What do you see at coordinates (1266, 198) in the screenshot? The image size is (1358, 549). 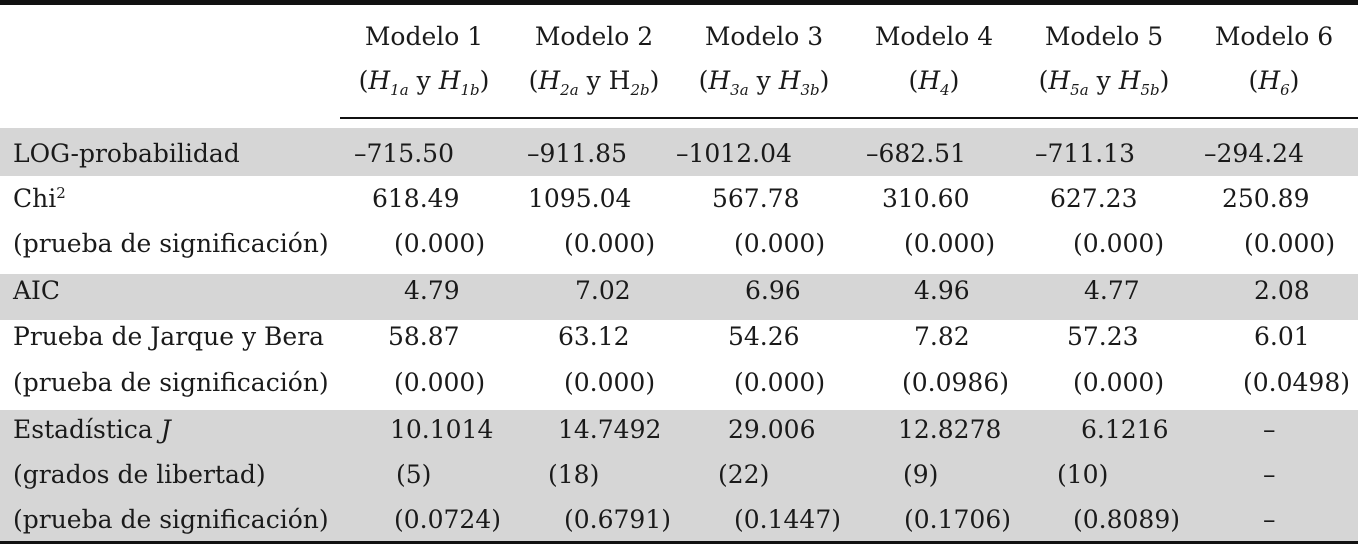 I see `cell: 250.89` at bounding box center [1266, 198].